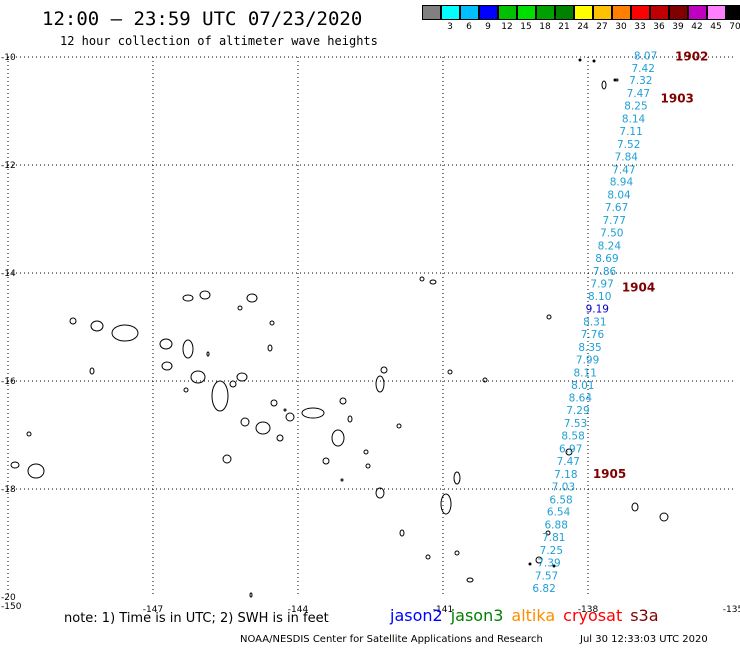 This screenshot has width=740, height=650. What do you see at coordinates (622, 183) in the screenshot?
I see `swh-value-label: 8.94` at bounding box center [622, 183].